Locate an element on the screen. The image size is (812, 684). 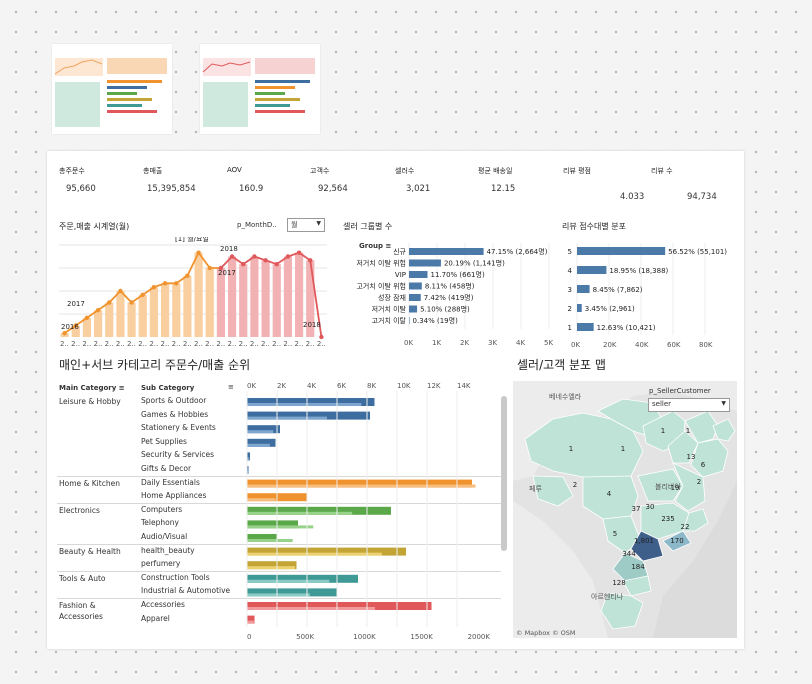
category-bottom-tick: 0 is located at coordinates (249, 637).